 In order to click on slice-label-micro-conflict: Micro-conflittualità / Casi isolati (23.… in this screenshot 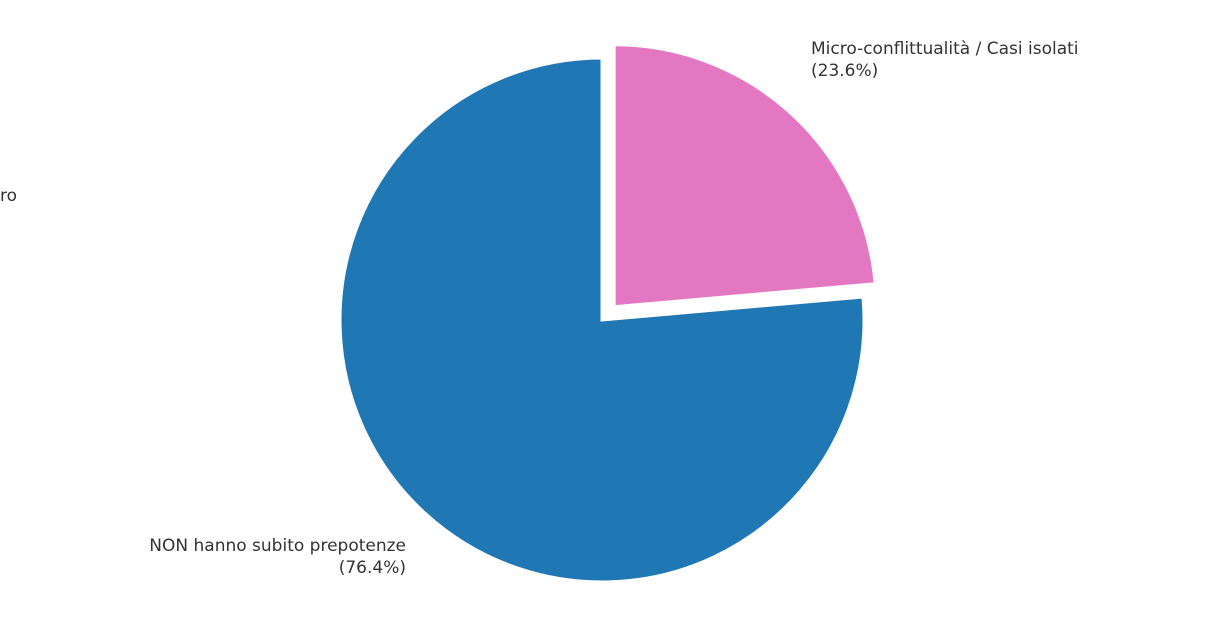, I will do `click(945, 60)`.